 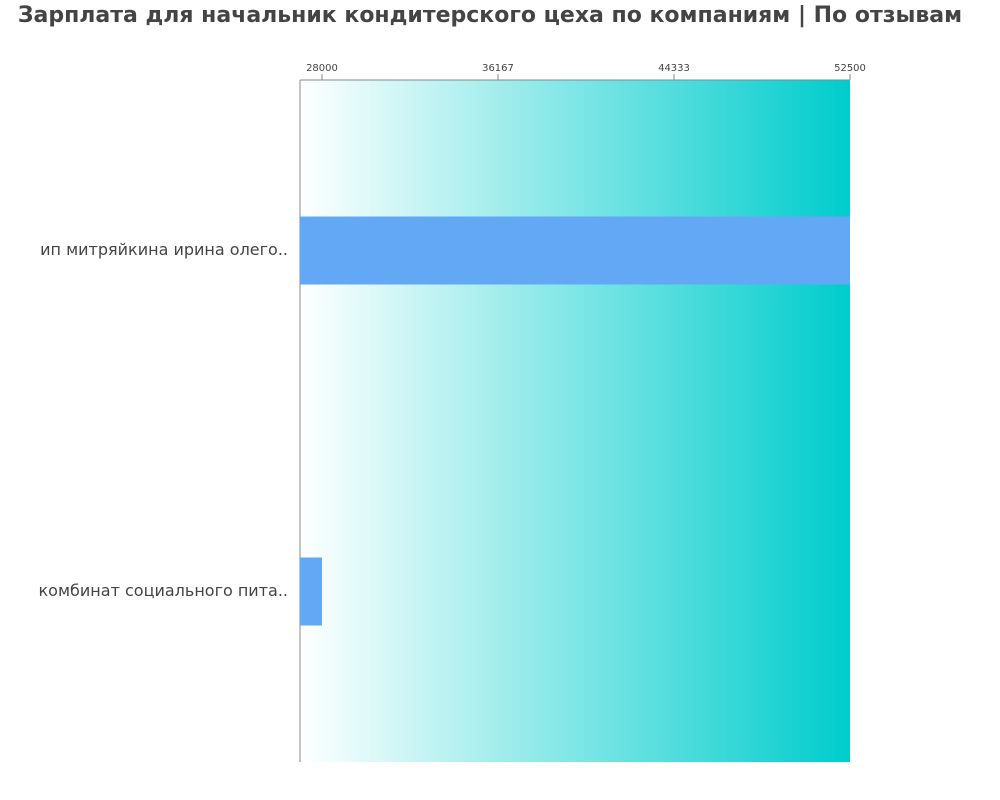 I want to click on x-tick-label: 44333, so click(x=674, y=68).